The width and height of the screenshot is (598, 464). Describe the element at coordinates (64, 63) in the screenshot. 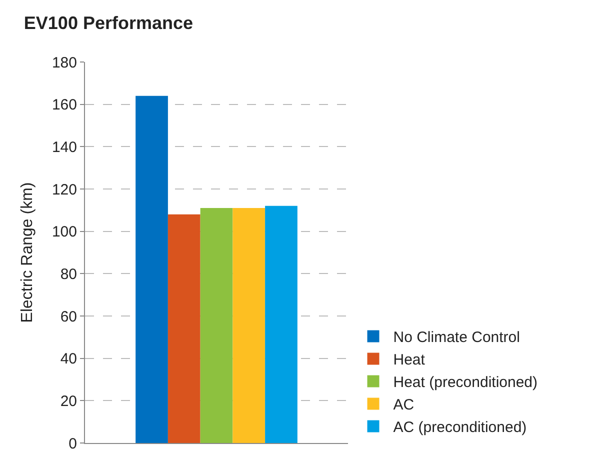

I see `y-tick-label: 180` at that location.